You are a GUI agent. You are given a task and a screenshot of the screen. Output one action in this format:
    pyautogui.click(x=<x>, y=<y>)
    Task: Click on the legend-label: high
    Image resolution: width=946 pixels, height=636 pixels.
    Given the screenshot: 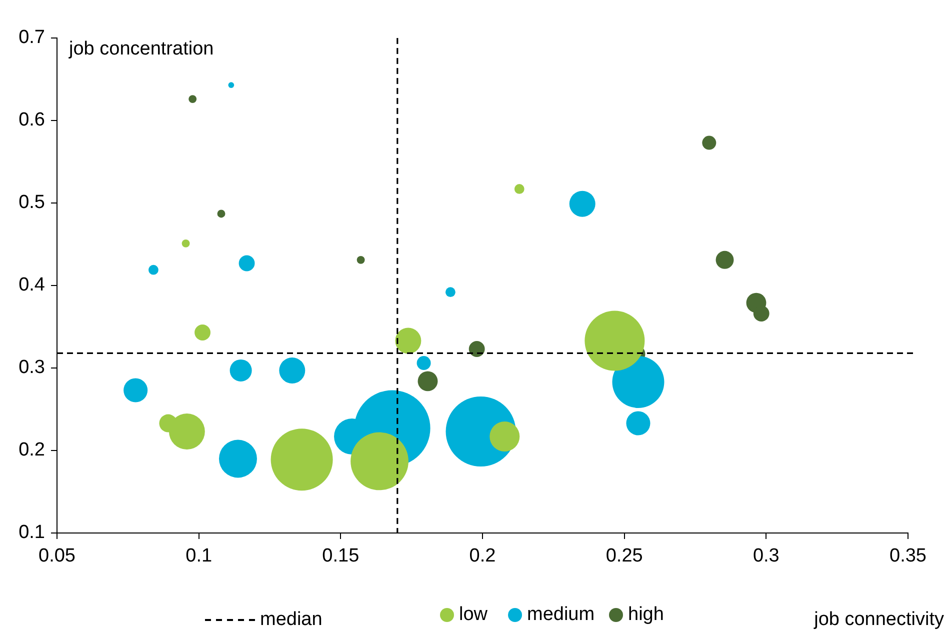 What is the action you would take?
    pyautogui.click(x=646, y=615)
    